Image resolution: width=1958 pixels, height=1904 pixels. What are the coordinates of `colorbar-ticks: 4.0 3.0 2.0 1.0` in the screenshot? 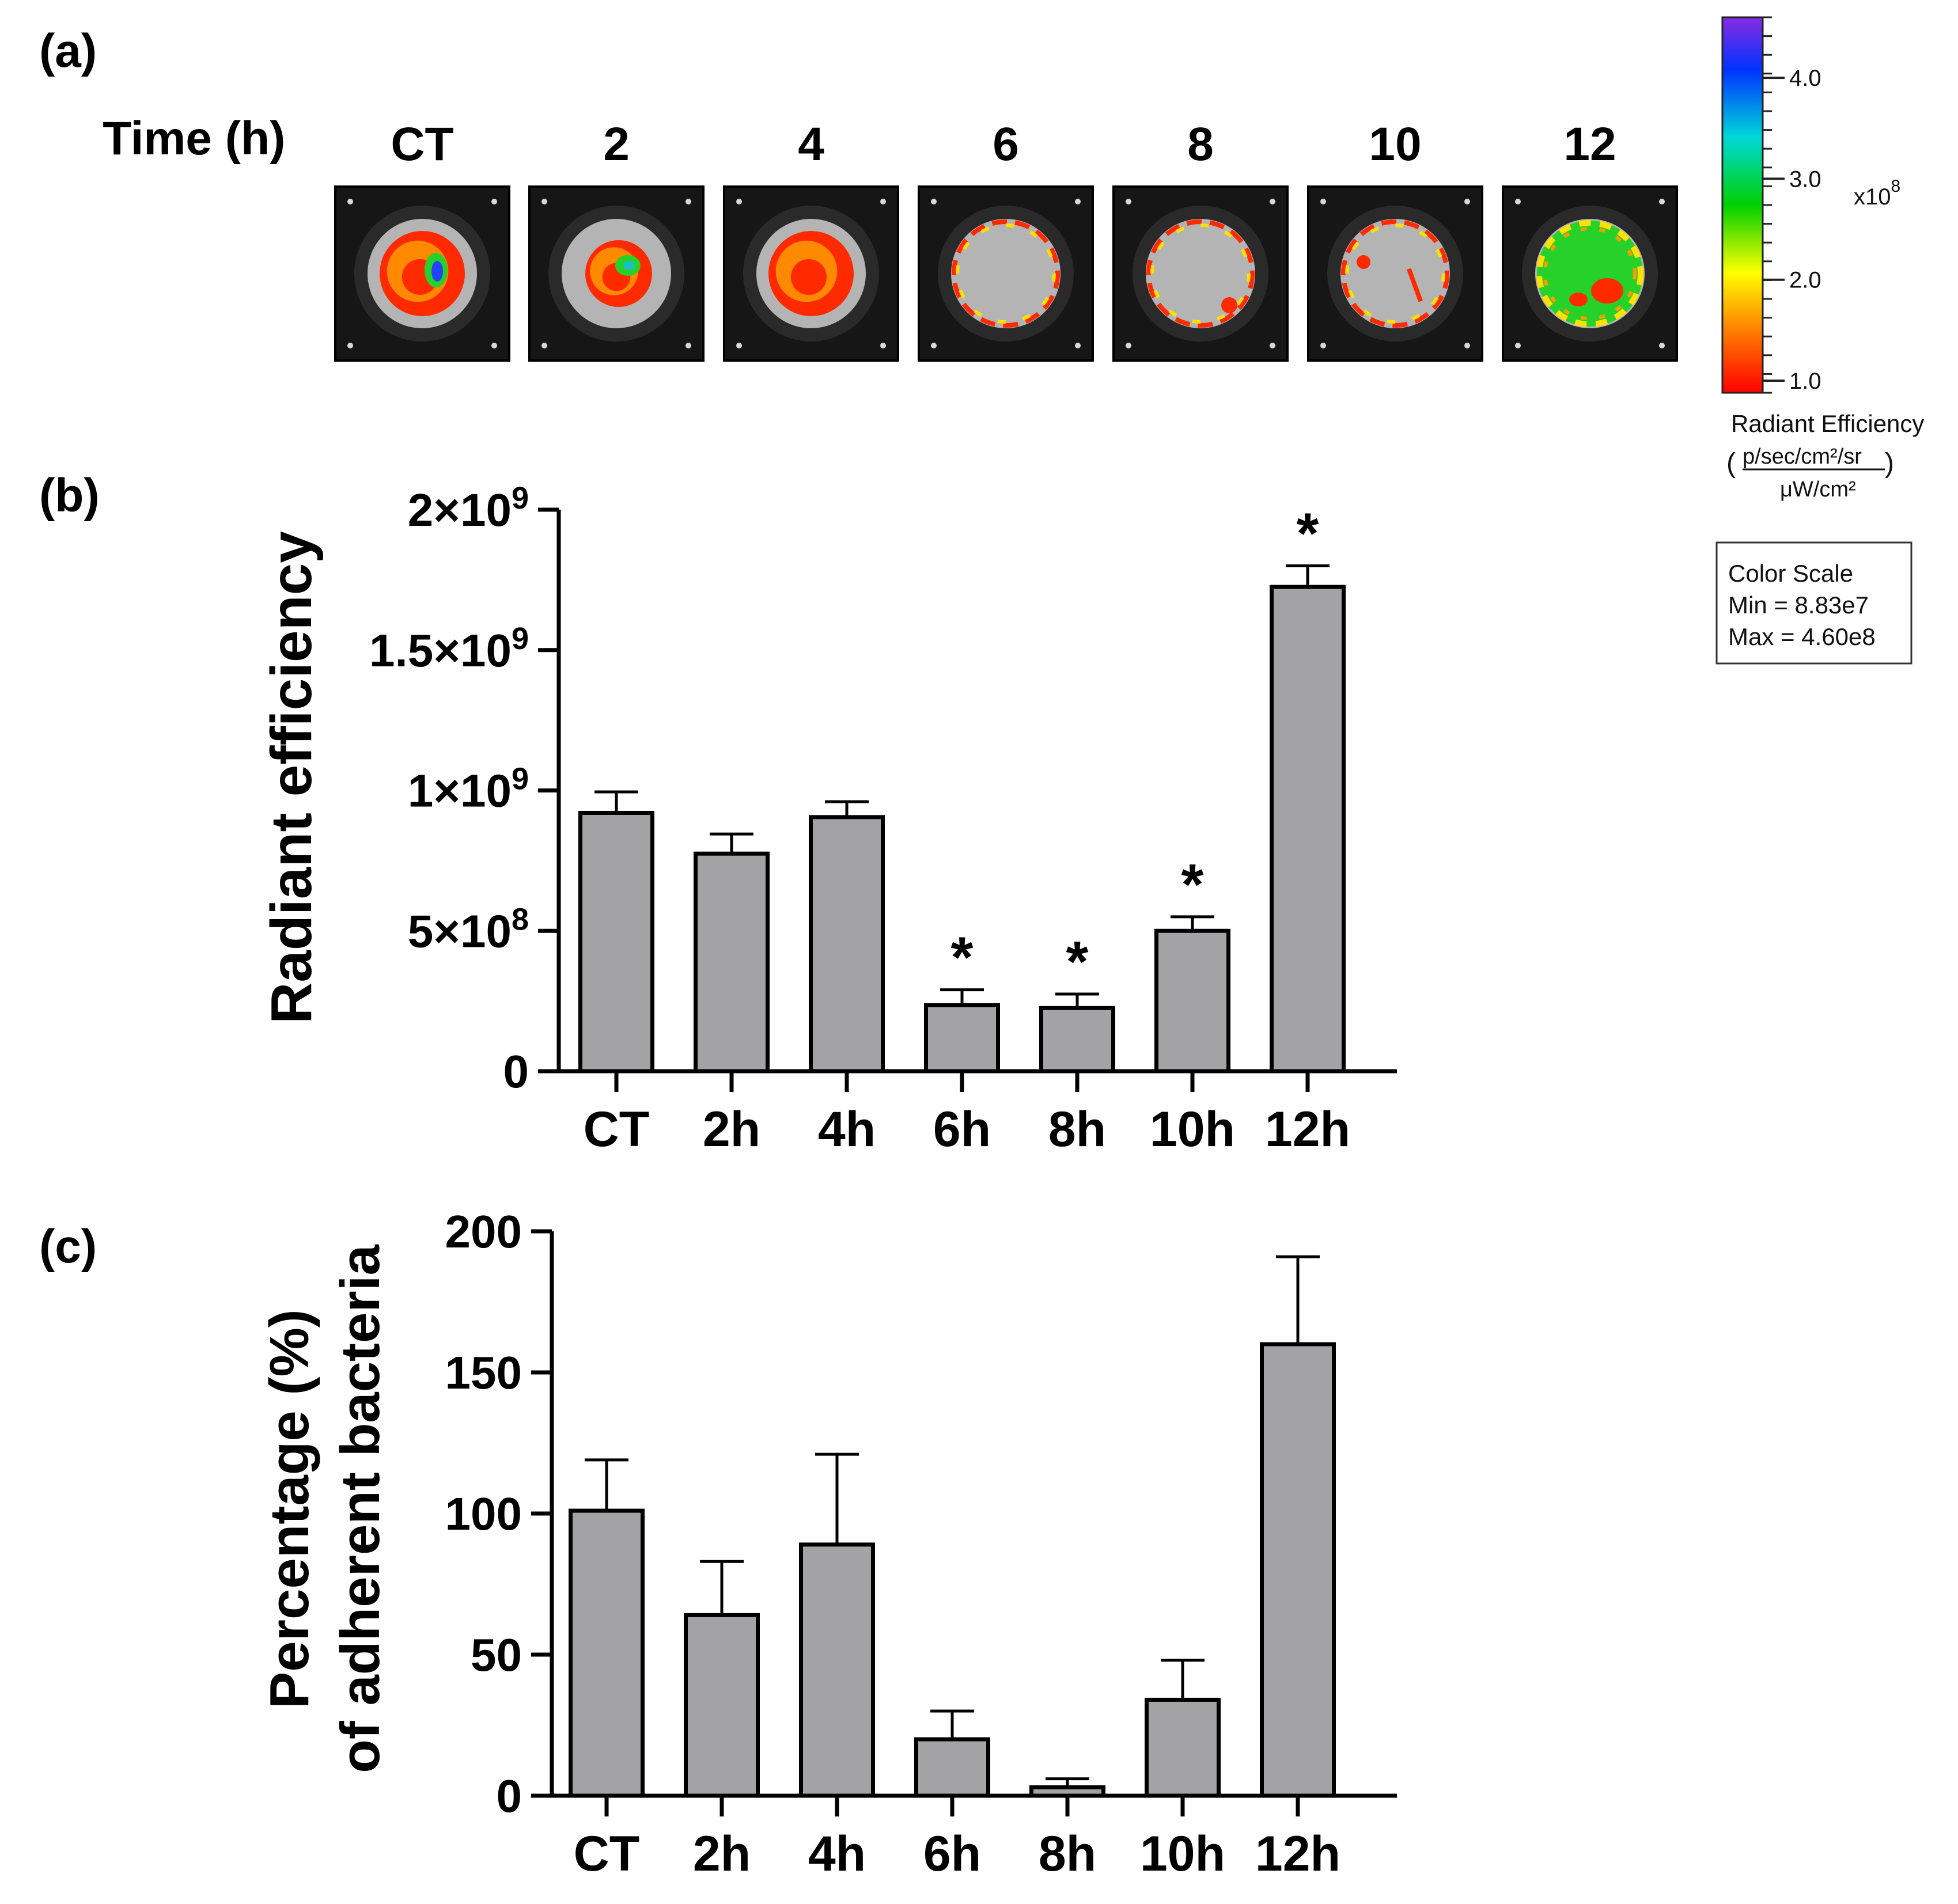 It's located at (1792, 205).